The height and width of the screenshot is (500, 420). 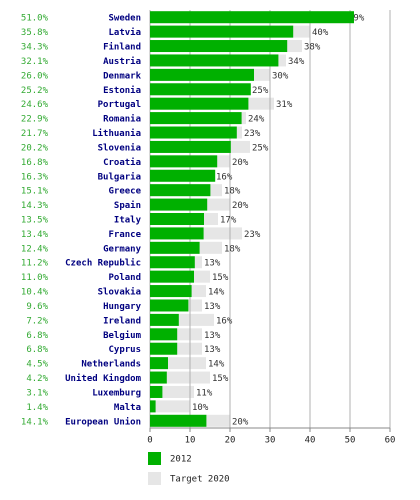 What do you see at coordinates (35, 76) in the screenshot?
I see `value-label: 26.0%` at bounding box center [35, 76].